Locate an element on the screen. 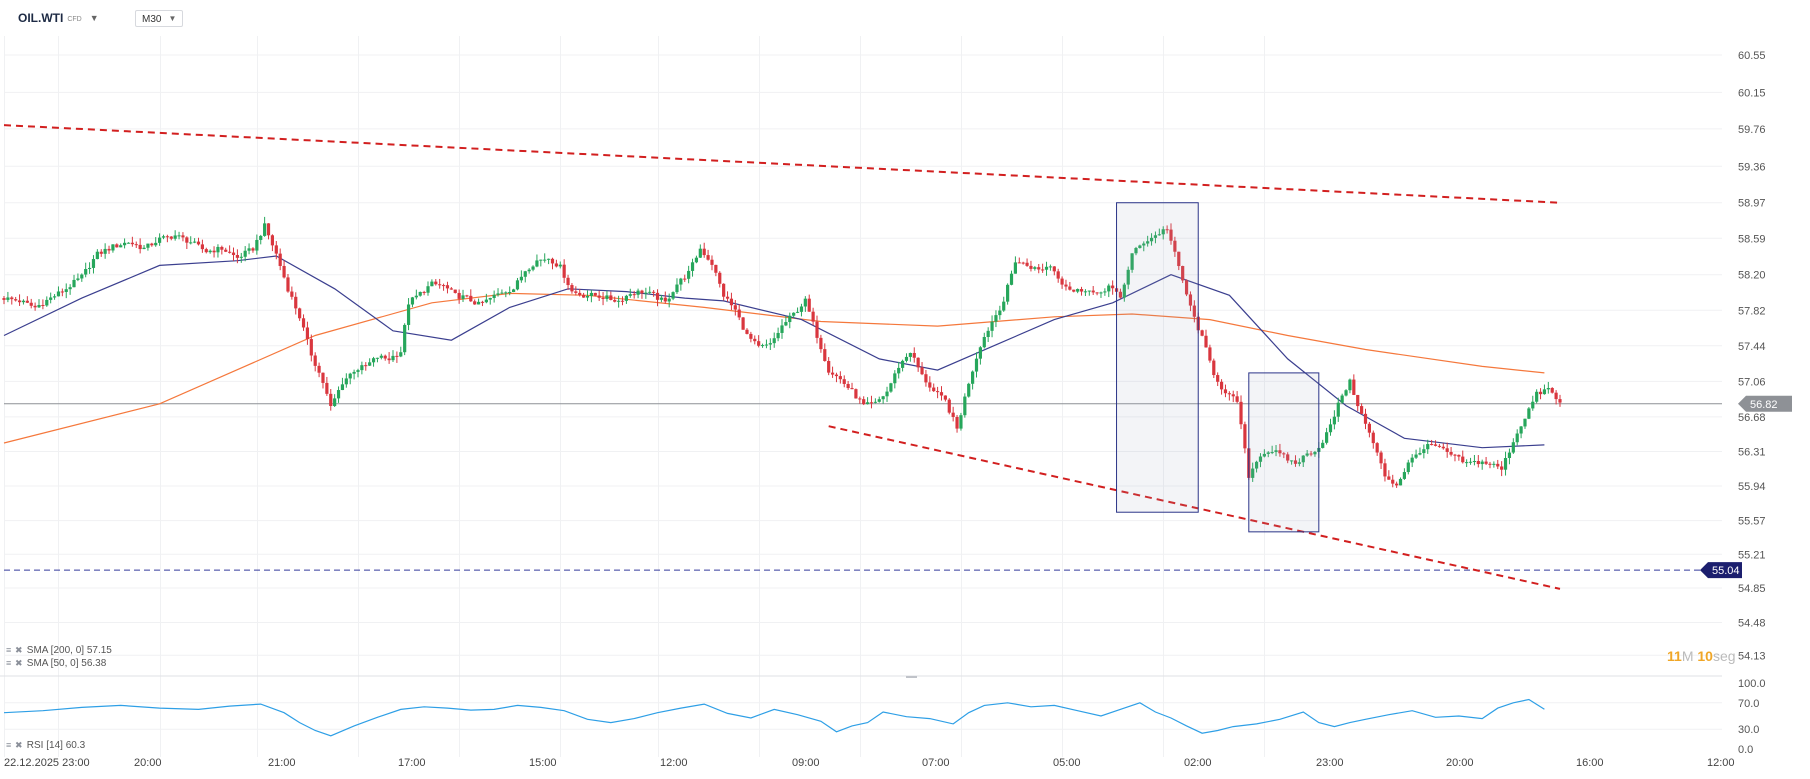  symbol-selector: OIL.WTI CFD ▼ is located at coordinates (58, 18).